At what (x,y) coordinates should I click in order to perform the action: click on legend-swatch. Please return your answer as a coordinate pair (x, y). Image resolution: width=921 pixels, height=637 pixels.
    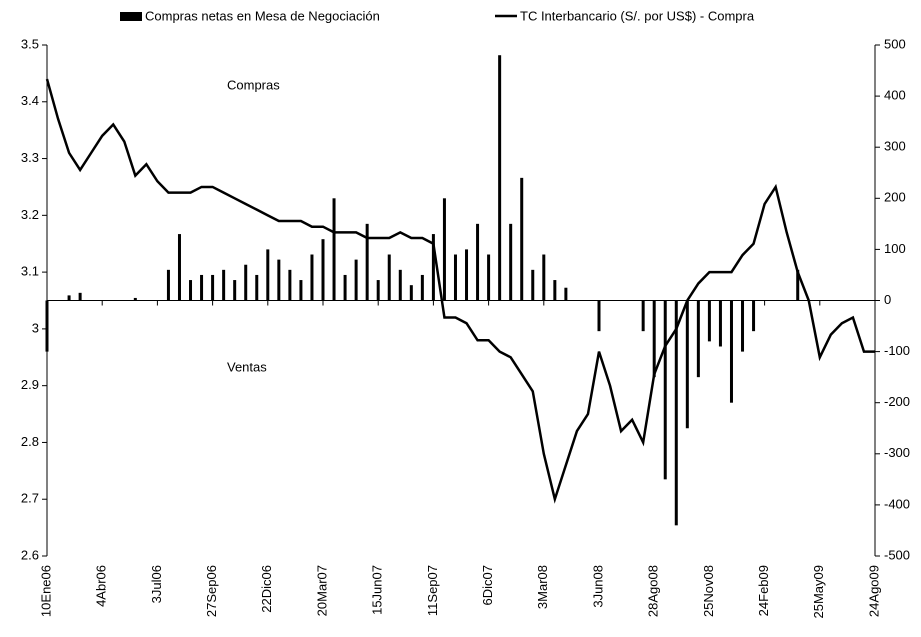
    Looking at the image, I should click on (131, 16).